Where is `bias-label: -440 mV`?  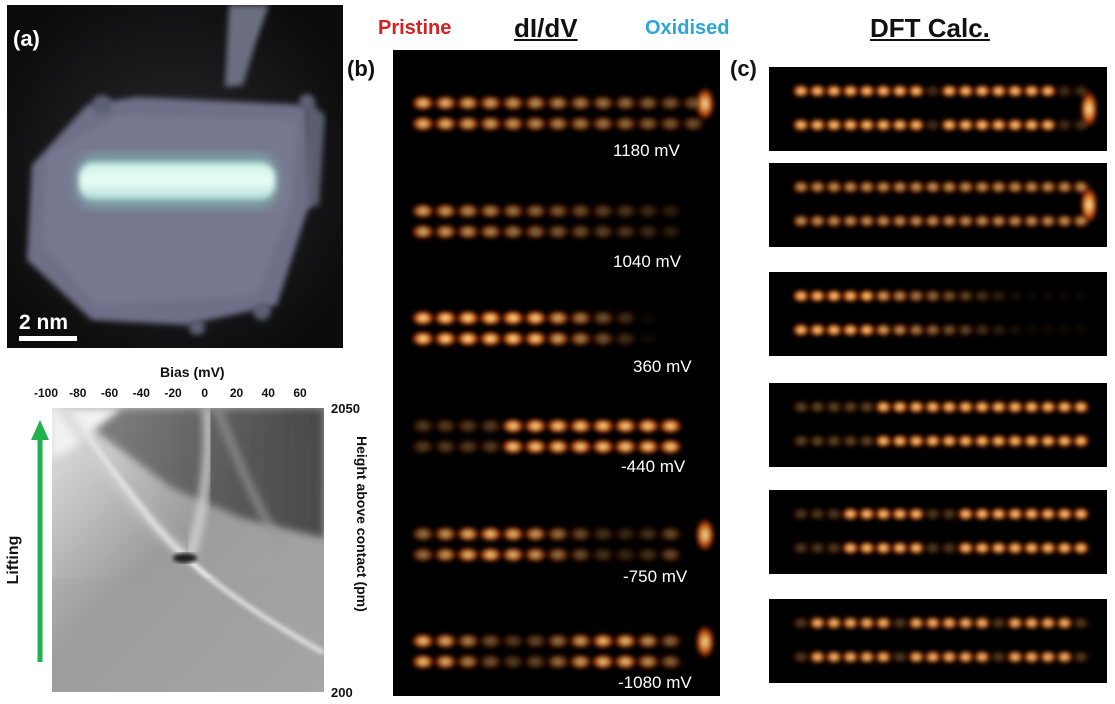
bias-label: -440 mV is located at coordinates (653, 466).